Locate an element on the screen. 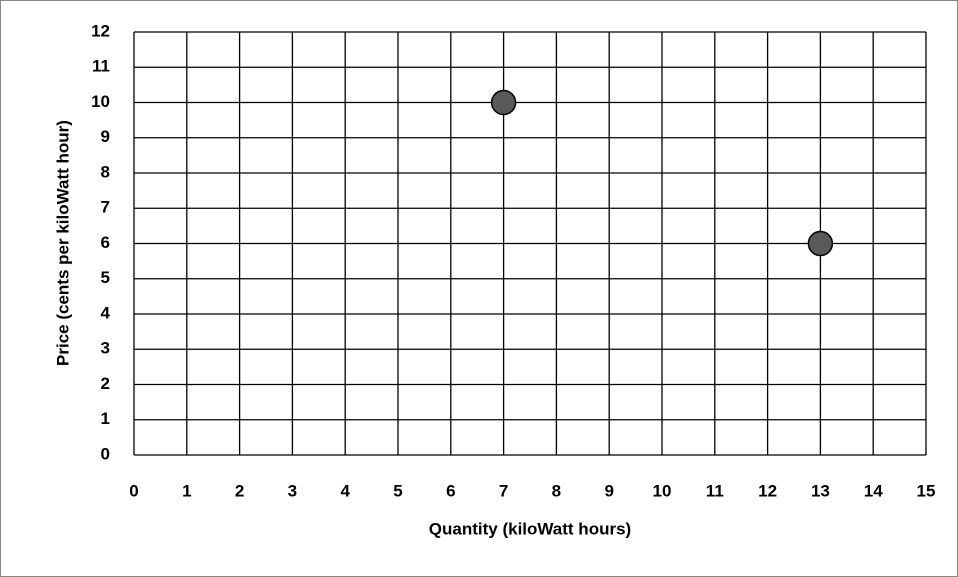 The width and height of the screenshot is (958, 577). y-tick-label: 2 is located at coordinates (105, 383).